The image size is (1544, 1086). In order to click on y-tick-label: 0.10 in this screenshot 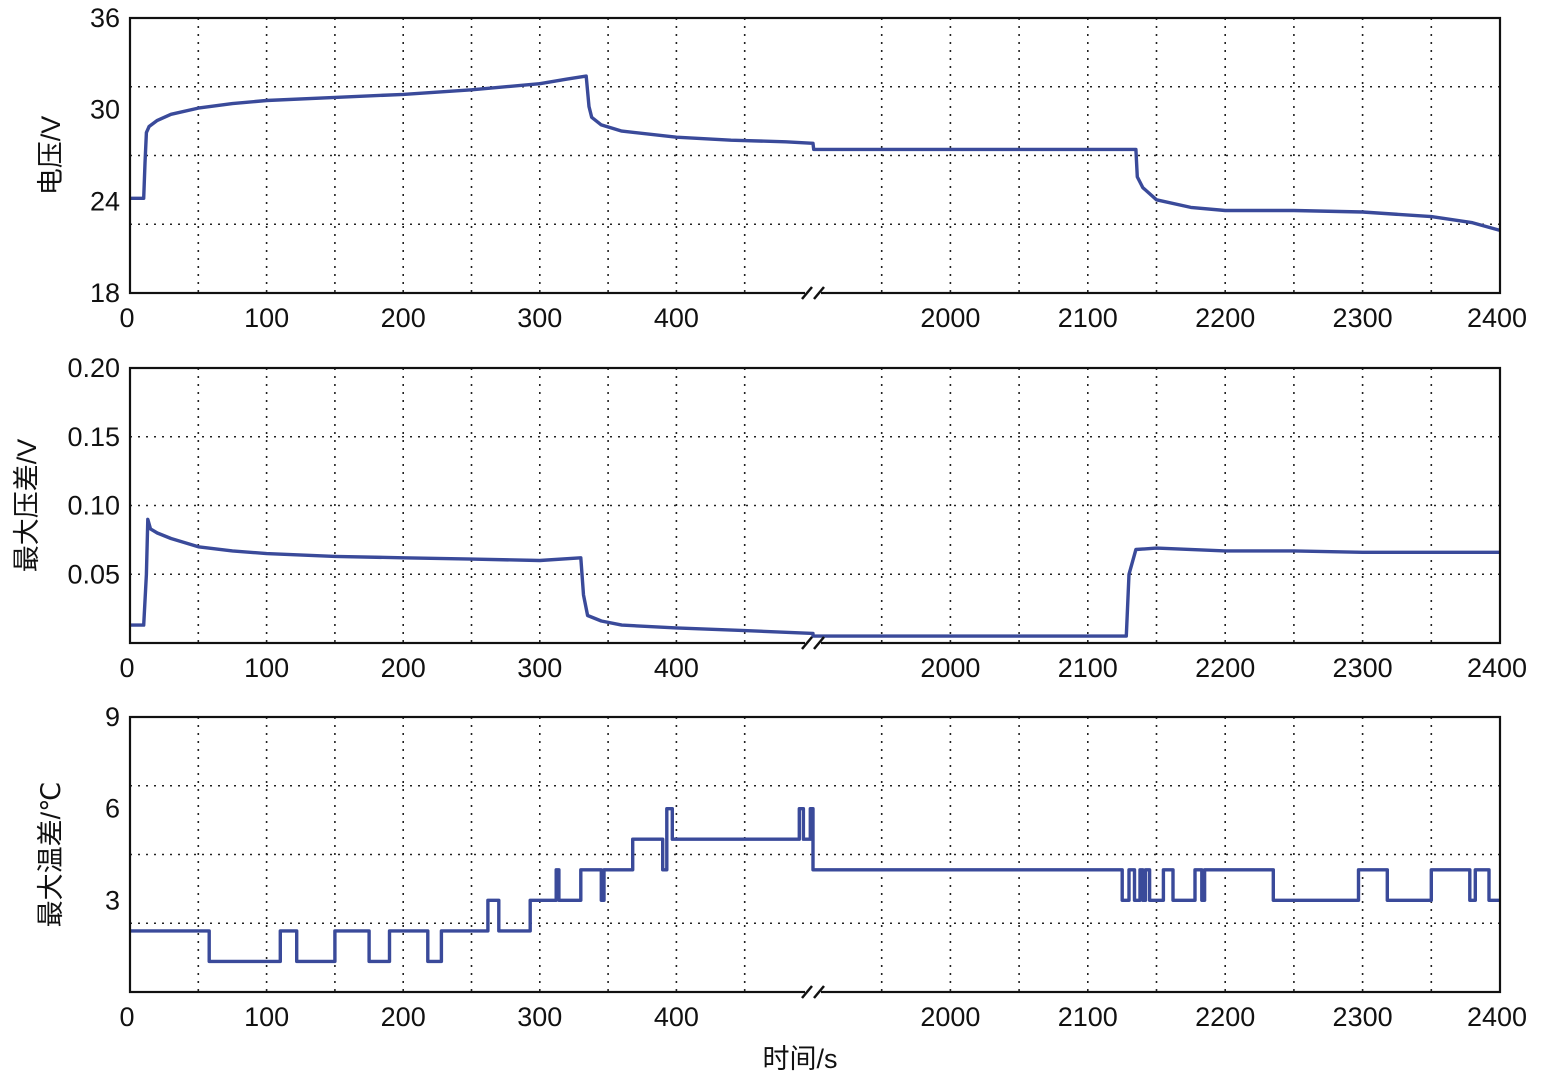, I will do `click(93, 506)`.